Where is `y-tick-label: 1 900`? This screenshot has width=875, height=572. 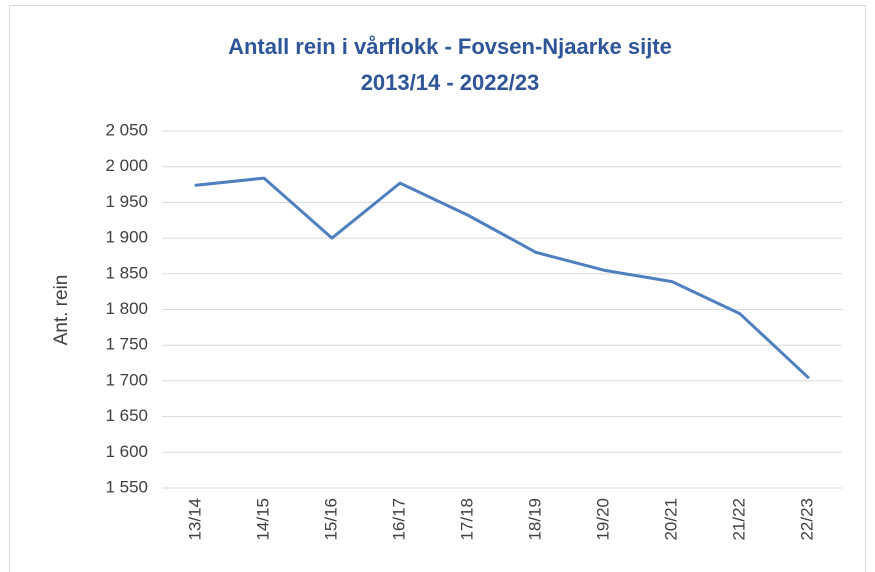
y-tick-label: 1 900 is located at coordinates (126, 237).